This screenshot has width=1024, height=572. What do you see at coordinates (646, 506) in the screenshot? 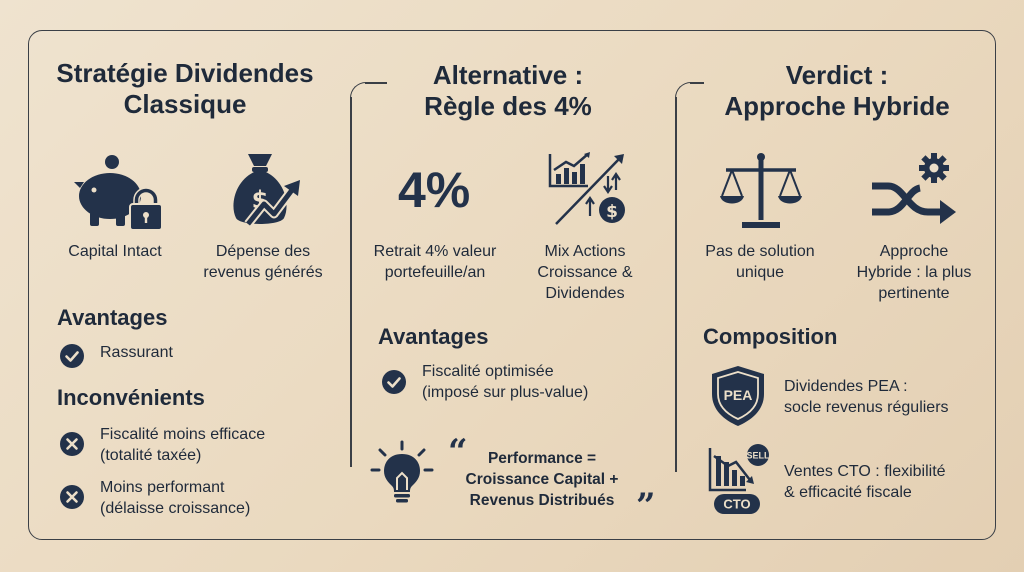
I see `close-quote: ”` at bounding box center [646, 506].